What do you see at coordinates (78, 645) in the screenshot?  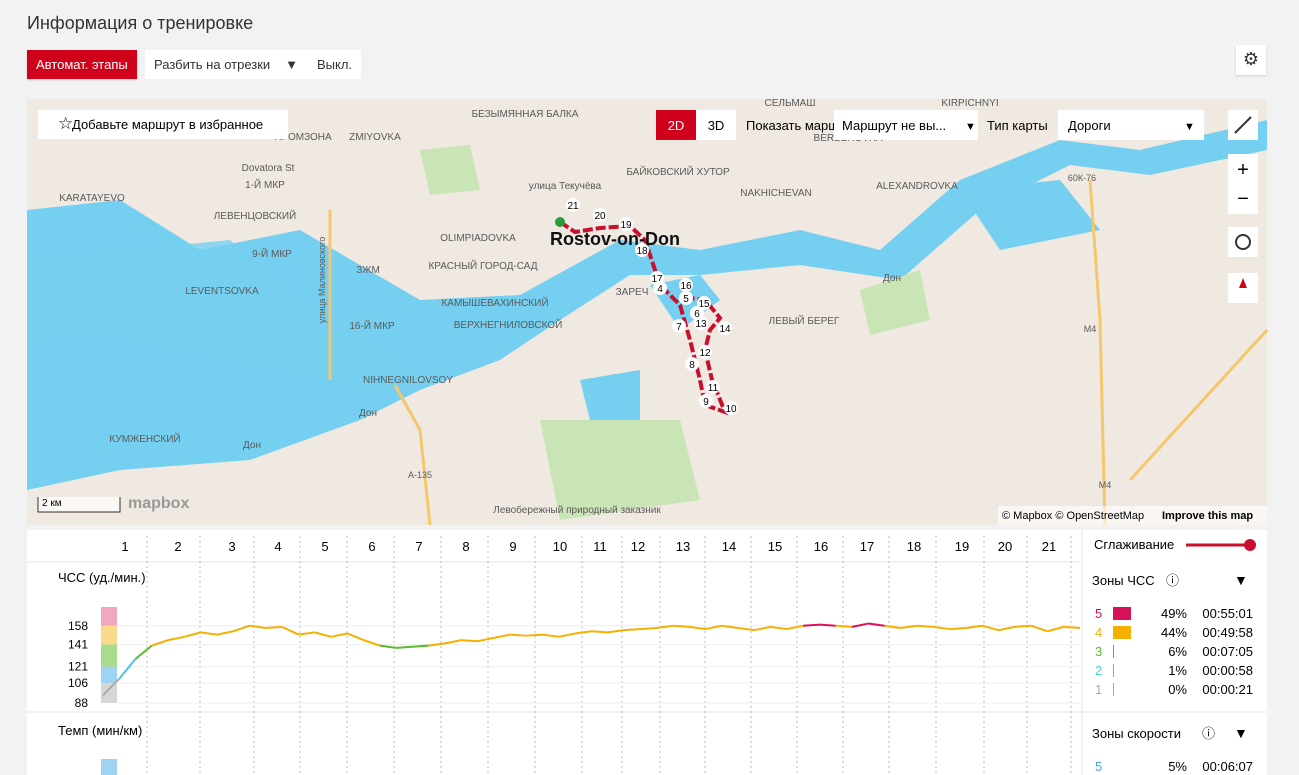 I see `y-tick-label: 141` at bounding box center [78, 645].